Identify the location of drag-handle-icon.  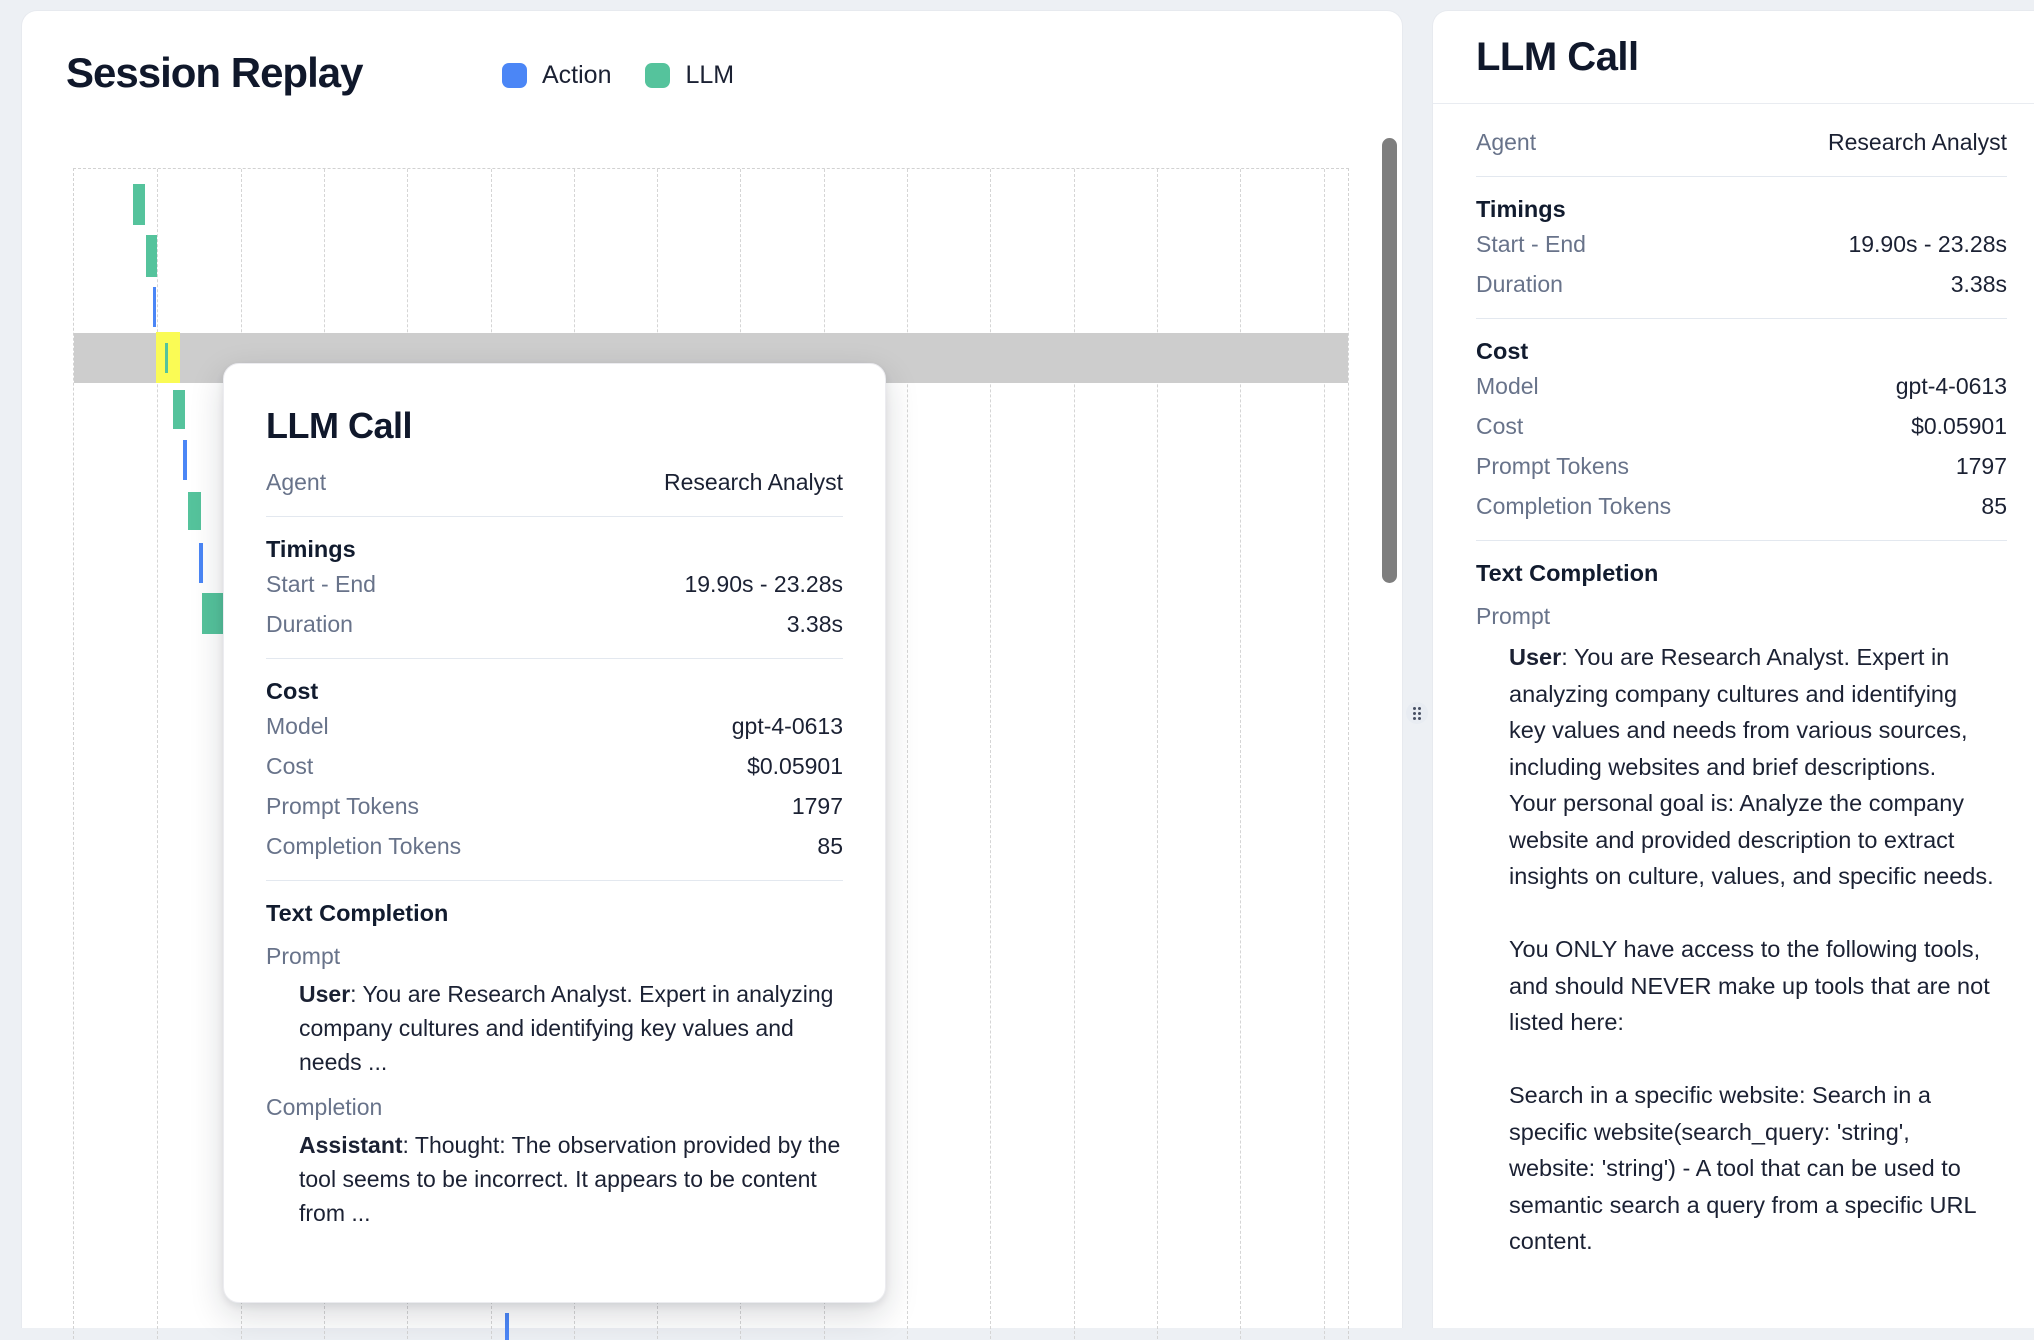
(1417, 713).